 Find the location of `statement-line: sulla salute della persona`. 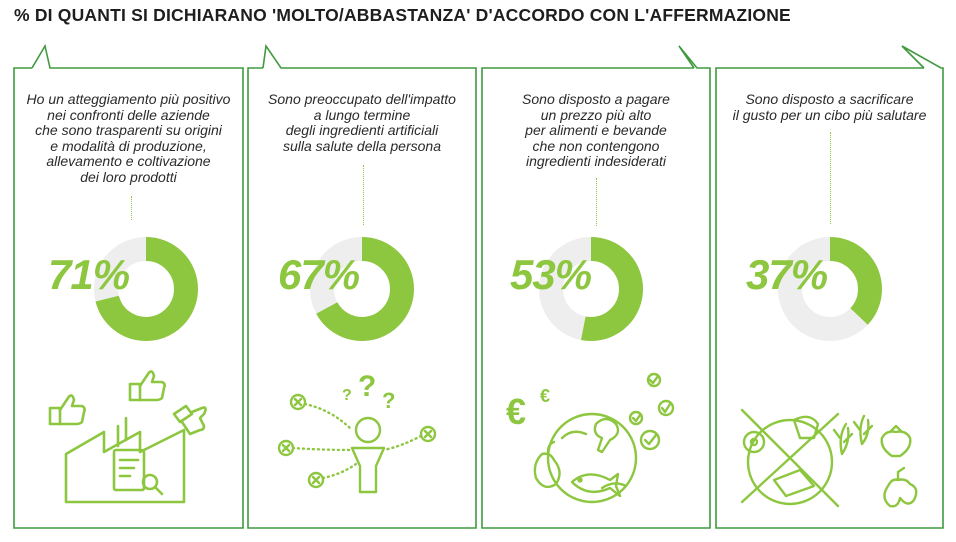

statement-line: sulla salute della persona is located at coordinates (362, 145).